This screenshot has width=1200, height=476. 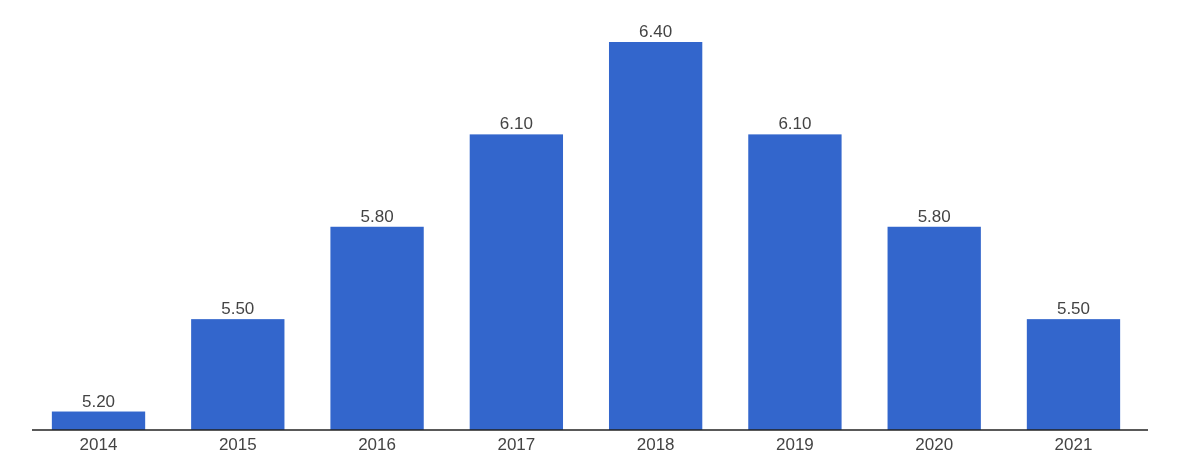 What do you see at coordinates (795, 444) in the screenshot?
I see `x-tick-label: 2019` at bounding box center [795, 444].